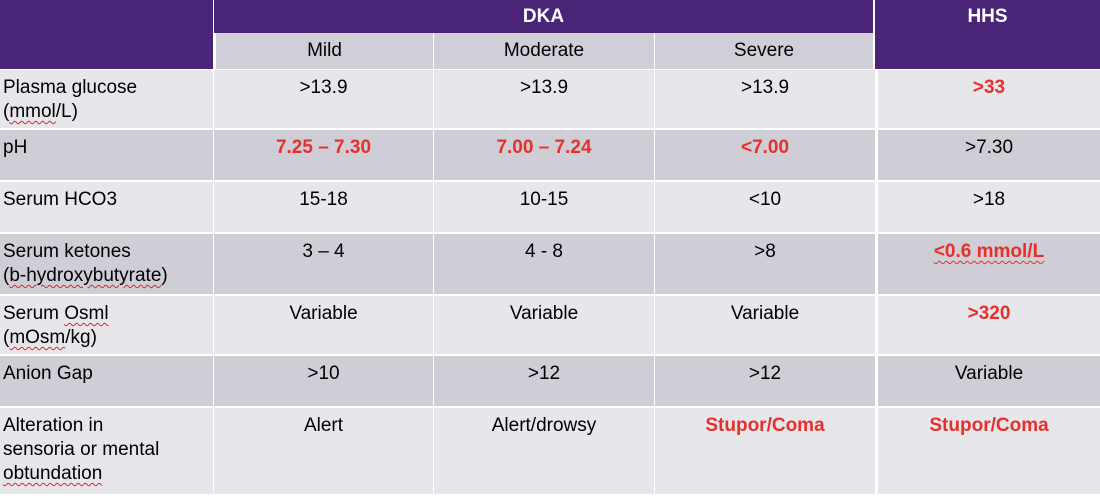 This screenshot has width=1100, height=500. I want to click on cell-severe: >8, so click(765, 265).